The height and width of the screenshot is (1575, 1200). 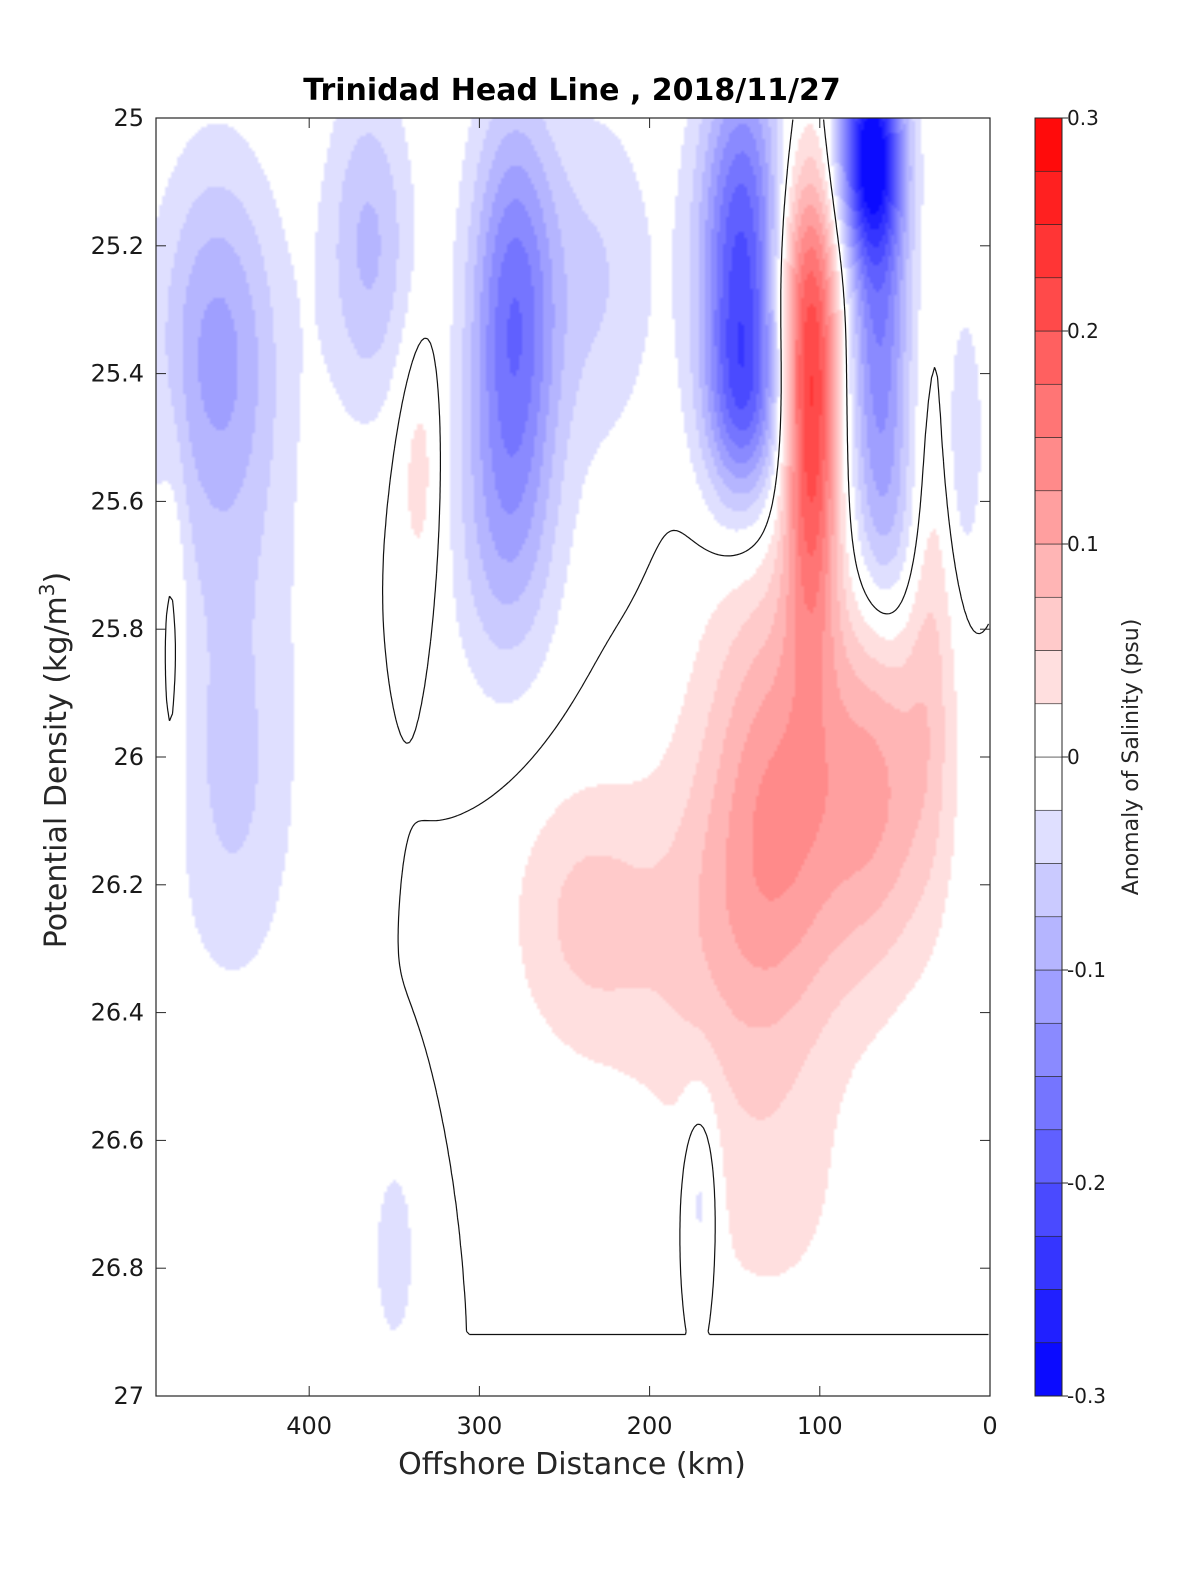 What do you see at coordinates (117, 246) in the screenshot?
I see `y-tick-label: 25.2` at bounding box center [117, 246].